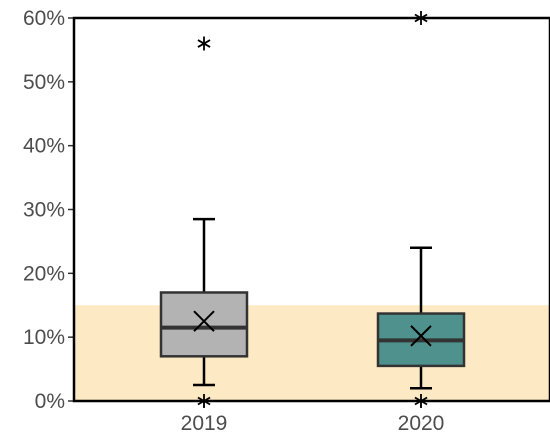 This screenshot has height=438, width=550. Describe the element at coordinates (44, 273) in the screenshot. I see `y-tick-label: 20%` at that location.